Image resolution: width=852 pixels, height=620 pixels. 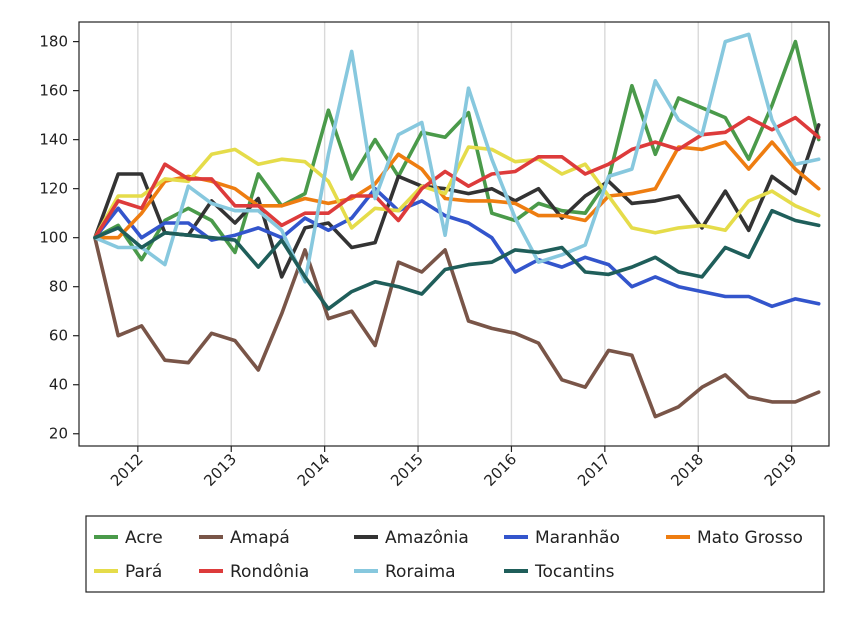 What do you see at coordinates (53, 42) in the screenshot?
I see `y-tick-label: 180` at bounding box center [53, 42].